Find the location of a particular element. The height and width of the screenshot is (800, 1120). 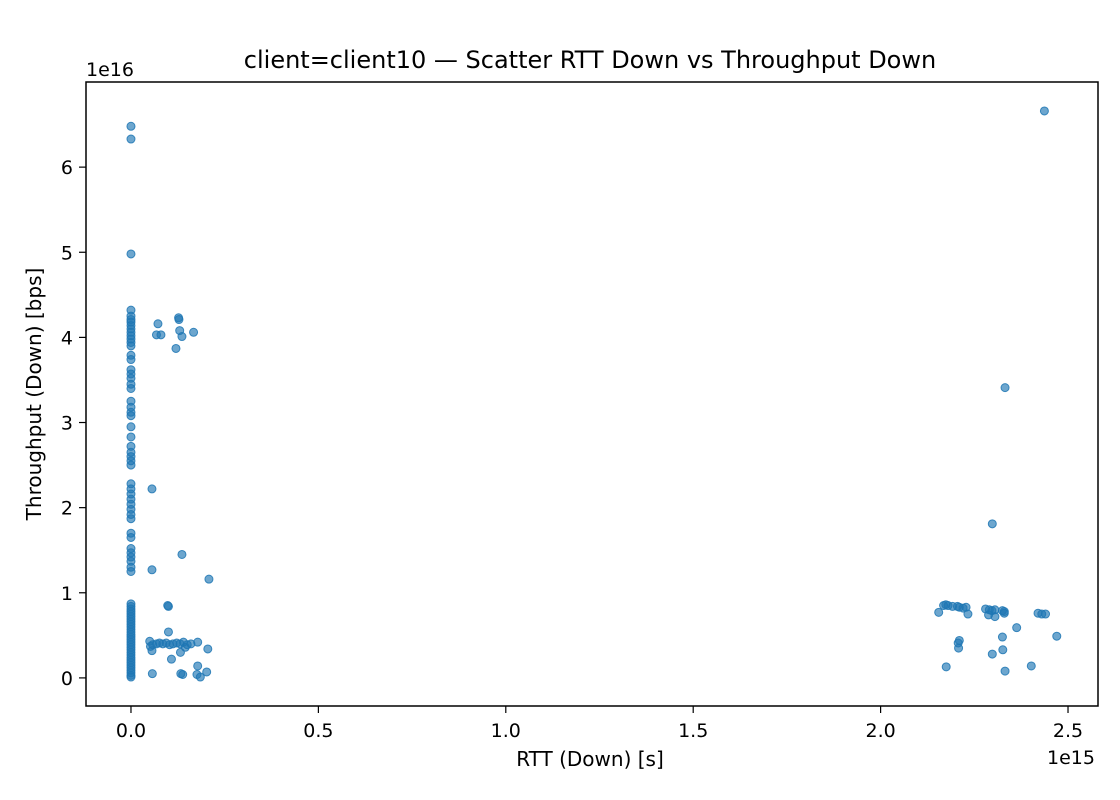

y-tick-label: 0 is located at coordinates (67, 679).